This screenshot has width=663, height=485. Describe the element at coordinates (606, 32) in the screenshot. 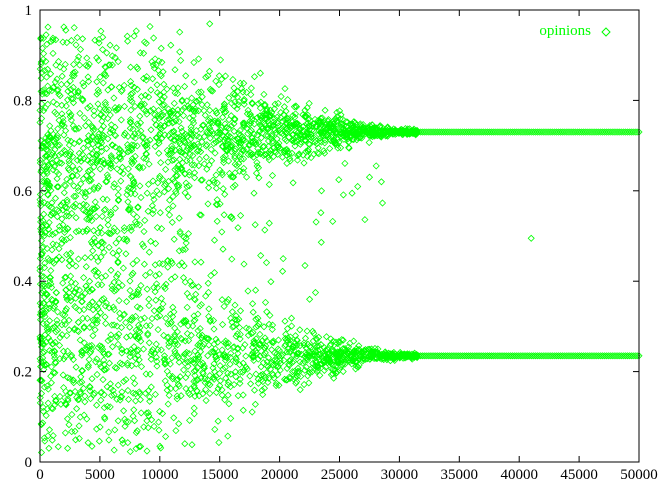

I see `legend-marker` at that location.